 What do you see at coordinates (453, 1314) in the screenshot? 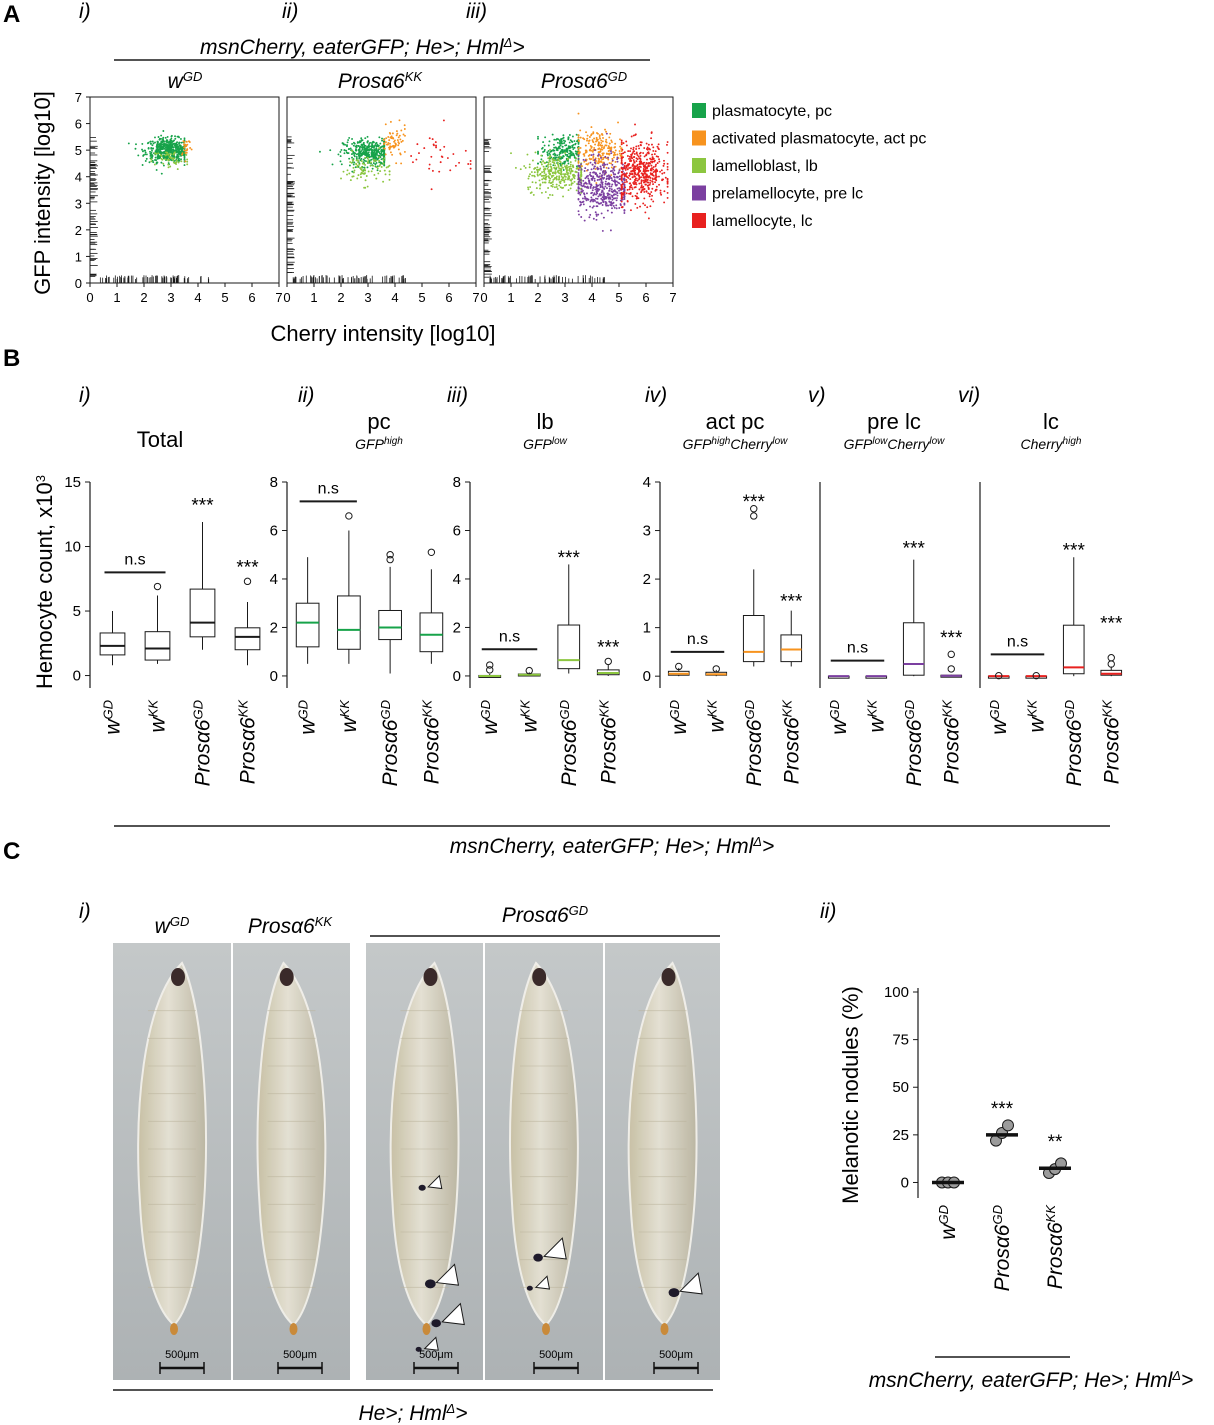
I see `arrowhead` at bounding box center [453, 1314].